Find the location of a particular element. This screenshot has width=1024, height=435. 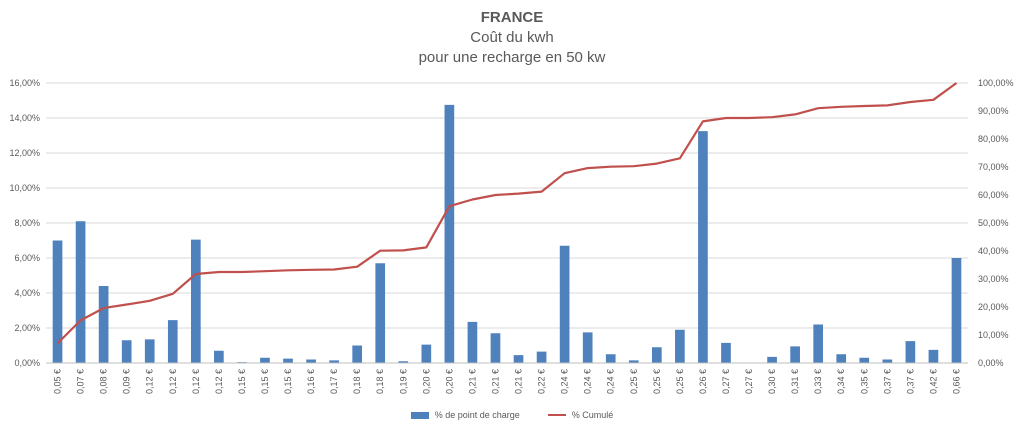

x-tick-label: 0,19 € is located at coordinates (403, 381).